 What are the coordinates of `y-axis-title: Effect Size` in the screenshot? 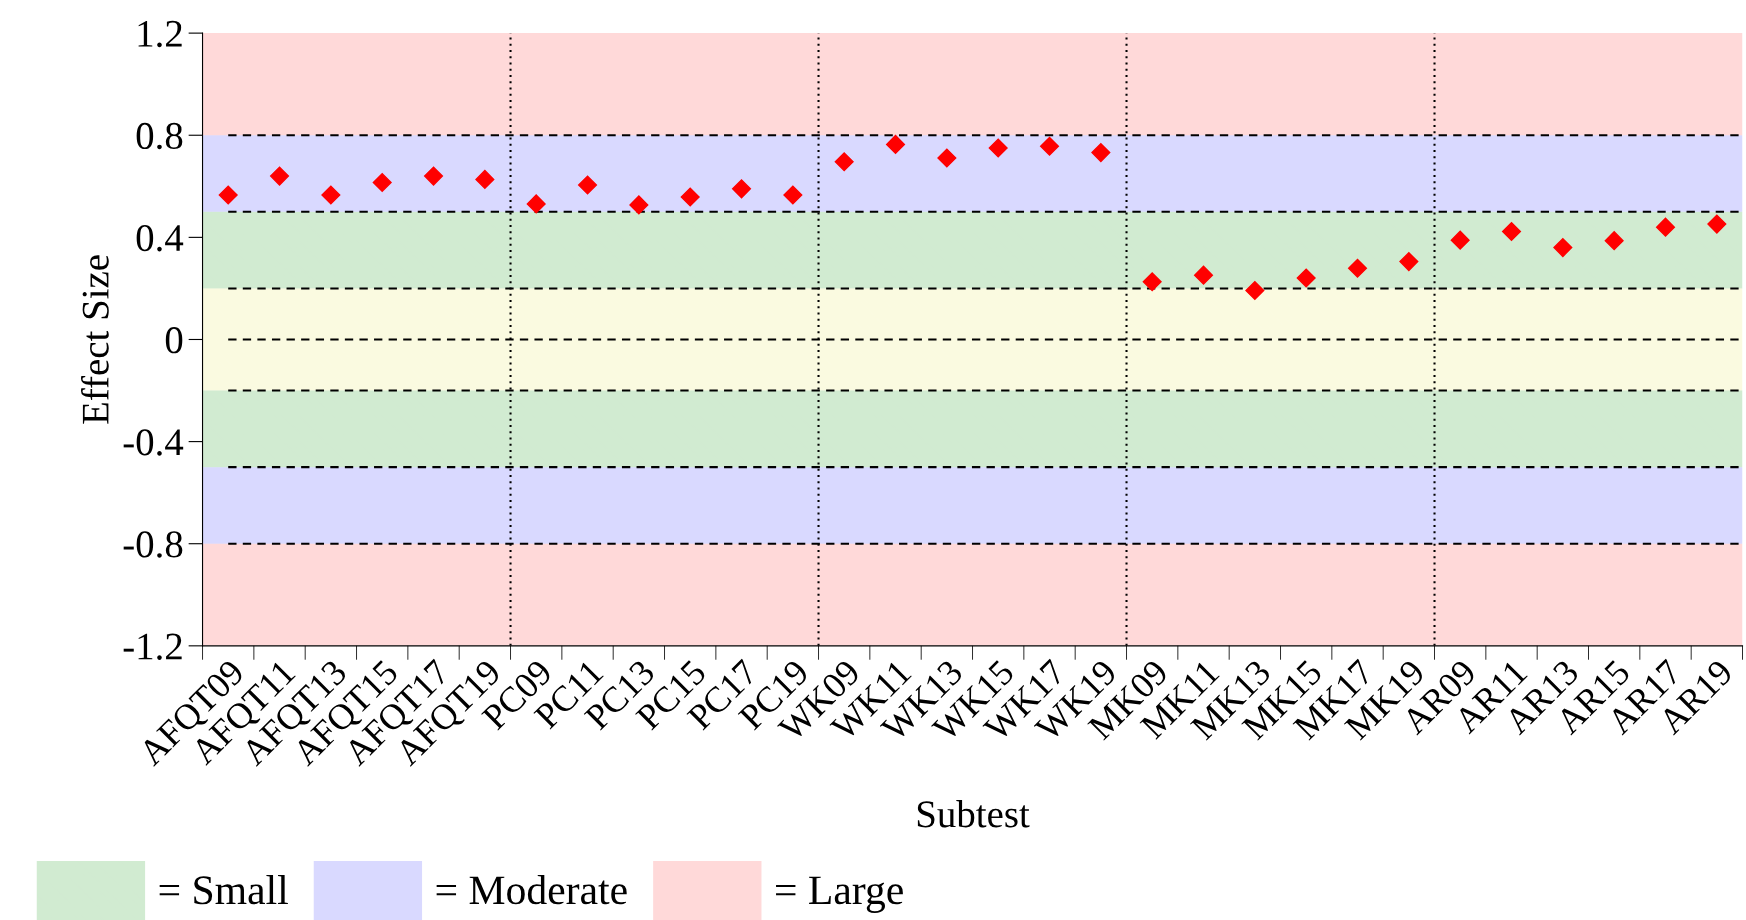 It's located at (95, 339).